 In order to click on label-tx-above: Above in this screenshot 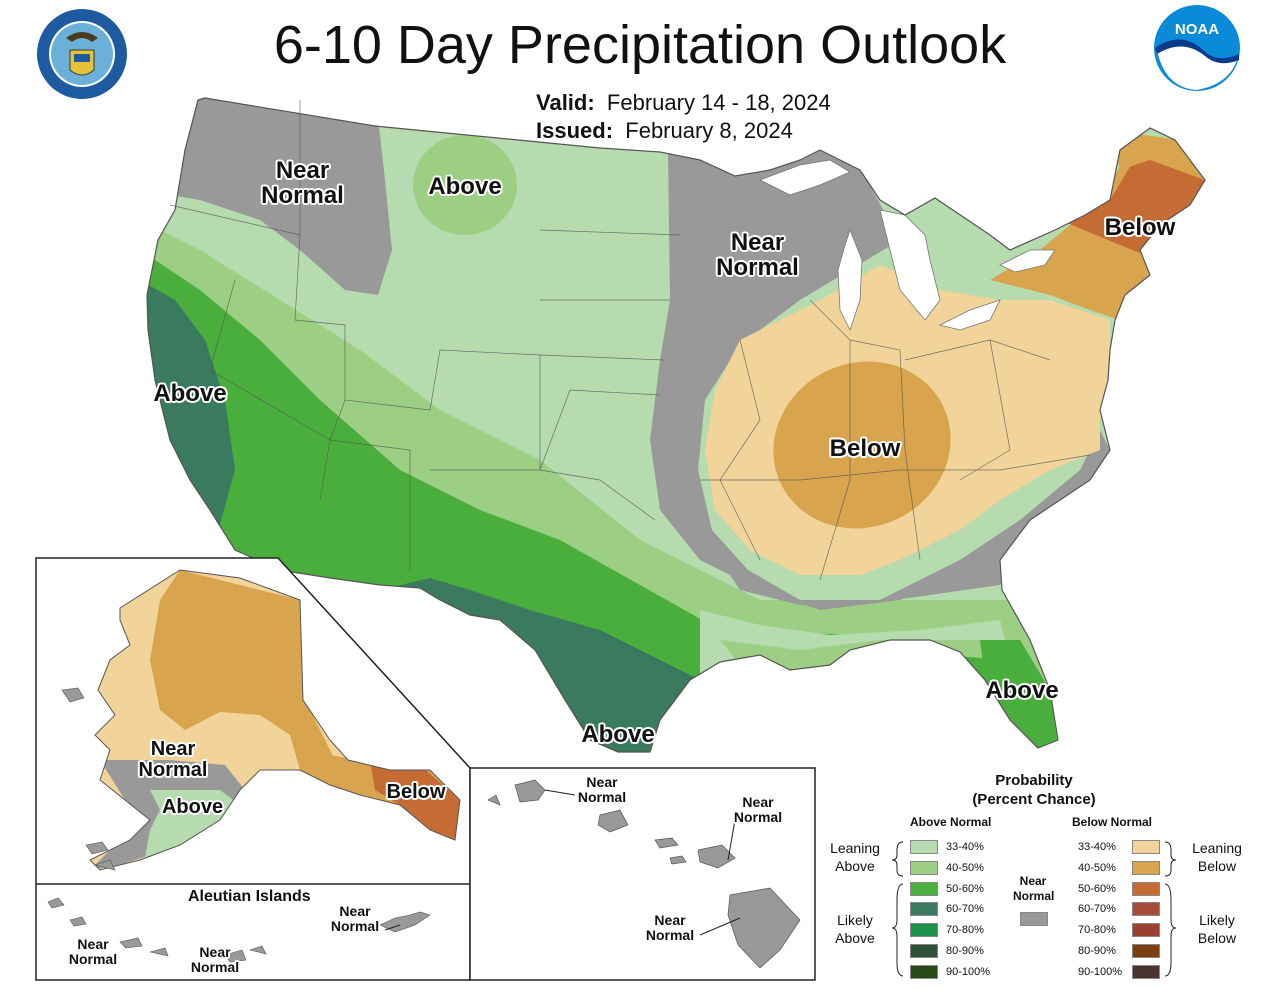, I will do `click(618, 734)`.